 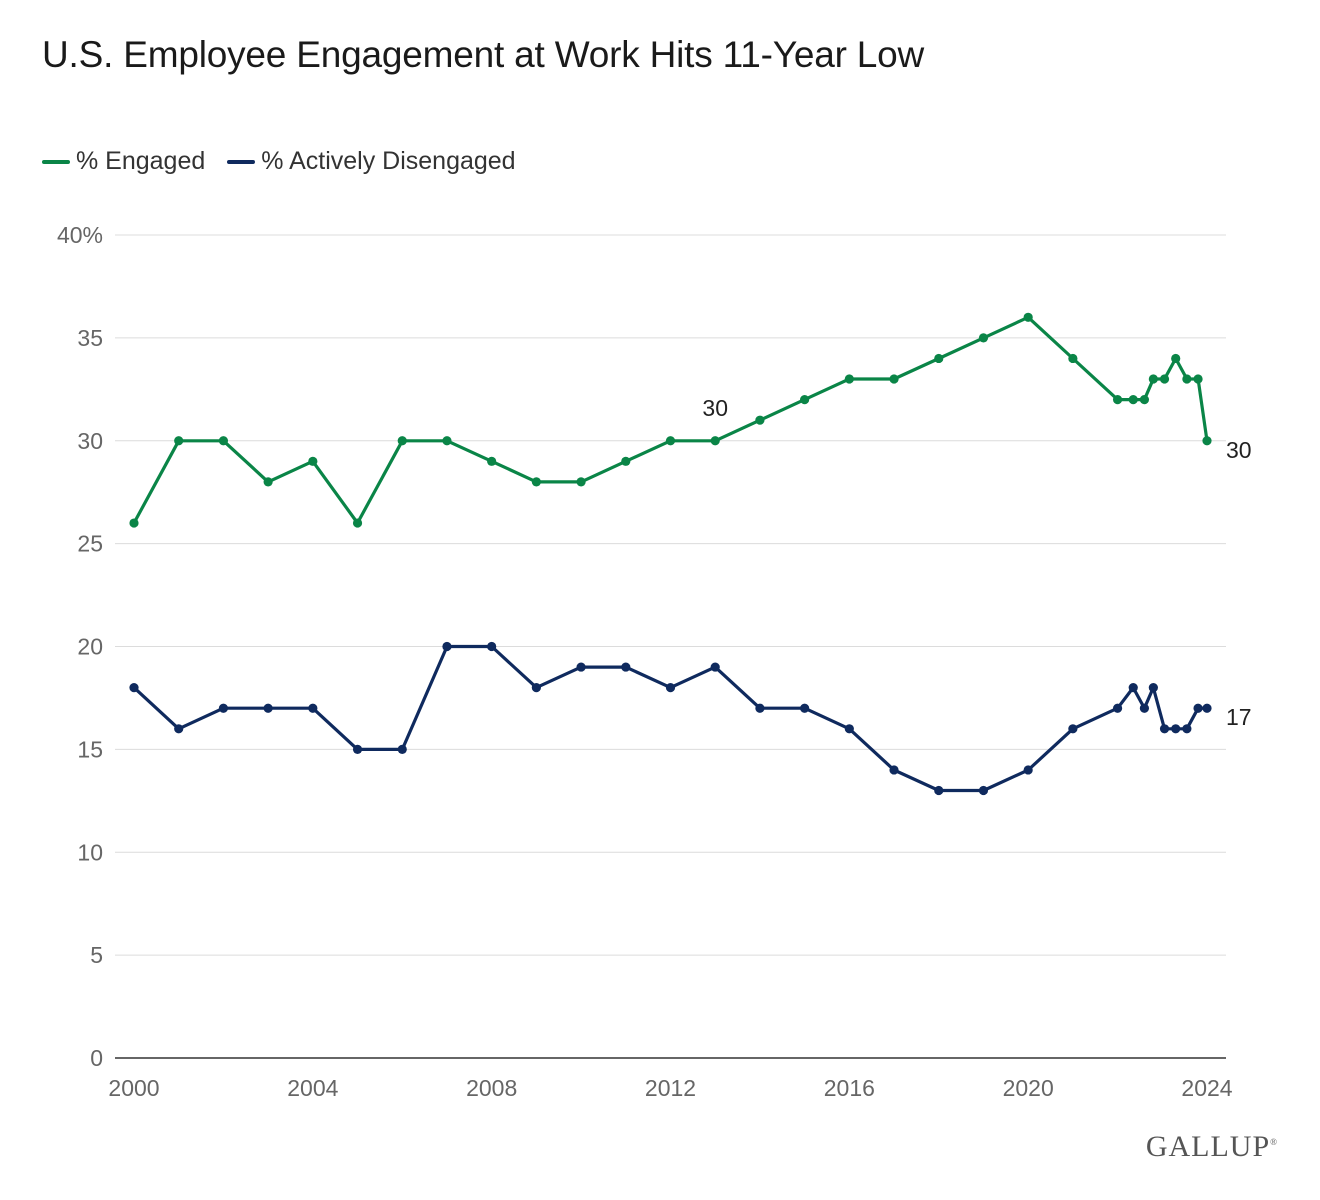 I want to click on x-tick-label: 2024, so click(x=1206, y=1088).